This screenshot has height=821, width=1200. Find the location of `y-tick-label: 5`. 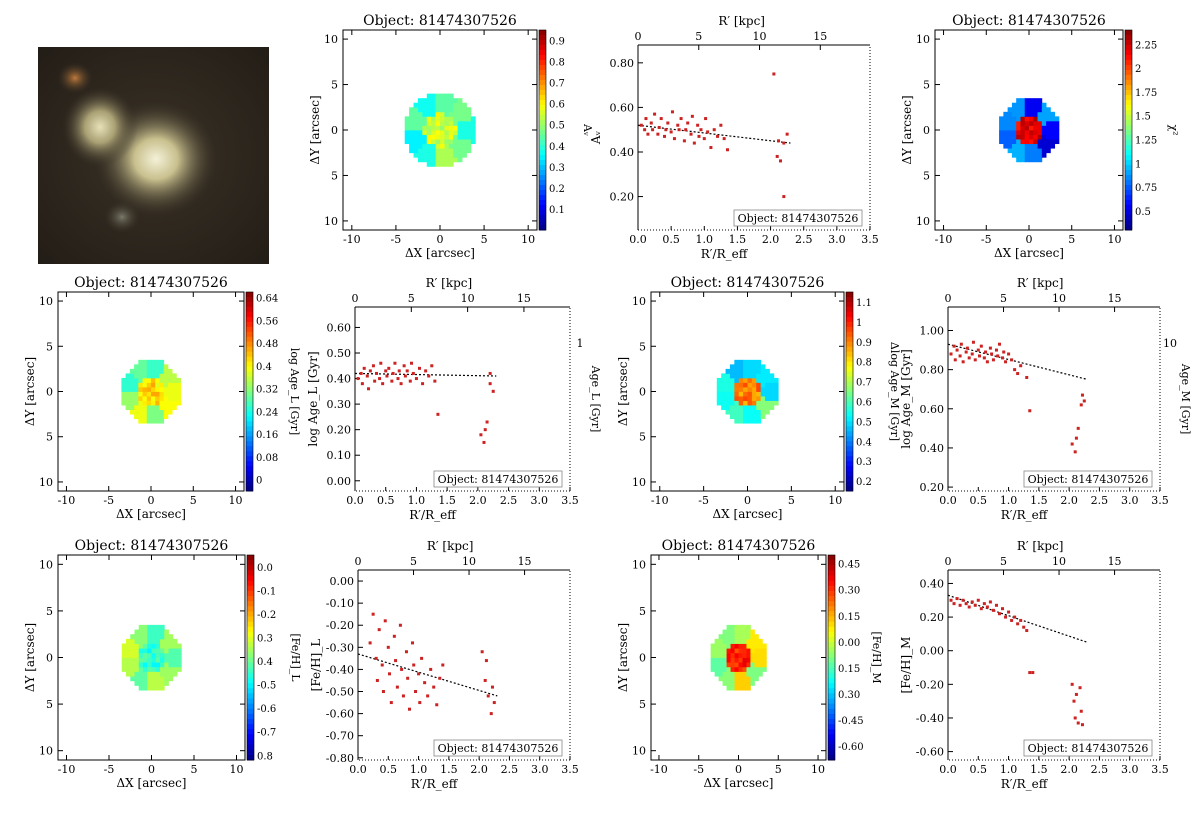

y-tick-label: 5 is located at coordinates (926, 85).